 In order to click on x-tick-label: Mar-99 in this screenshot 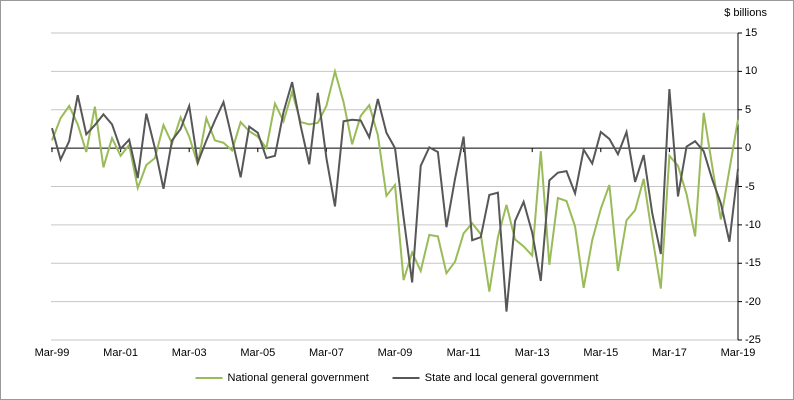, I will do `click(52, 353)`.